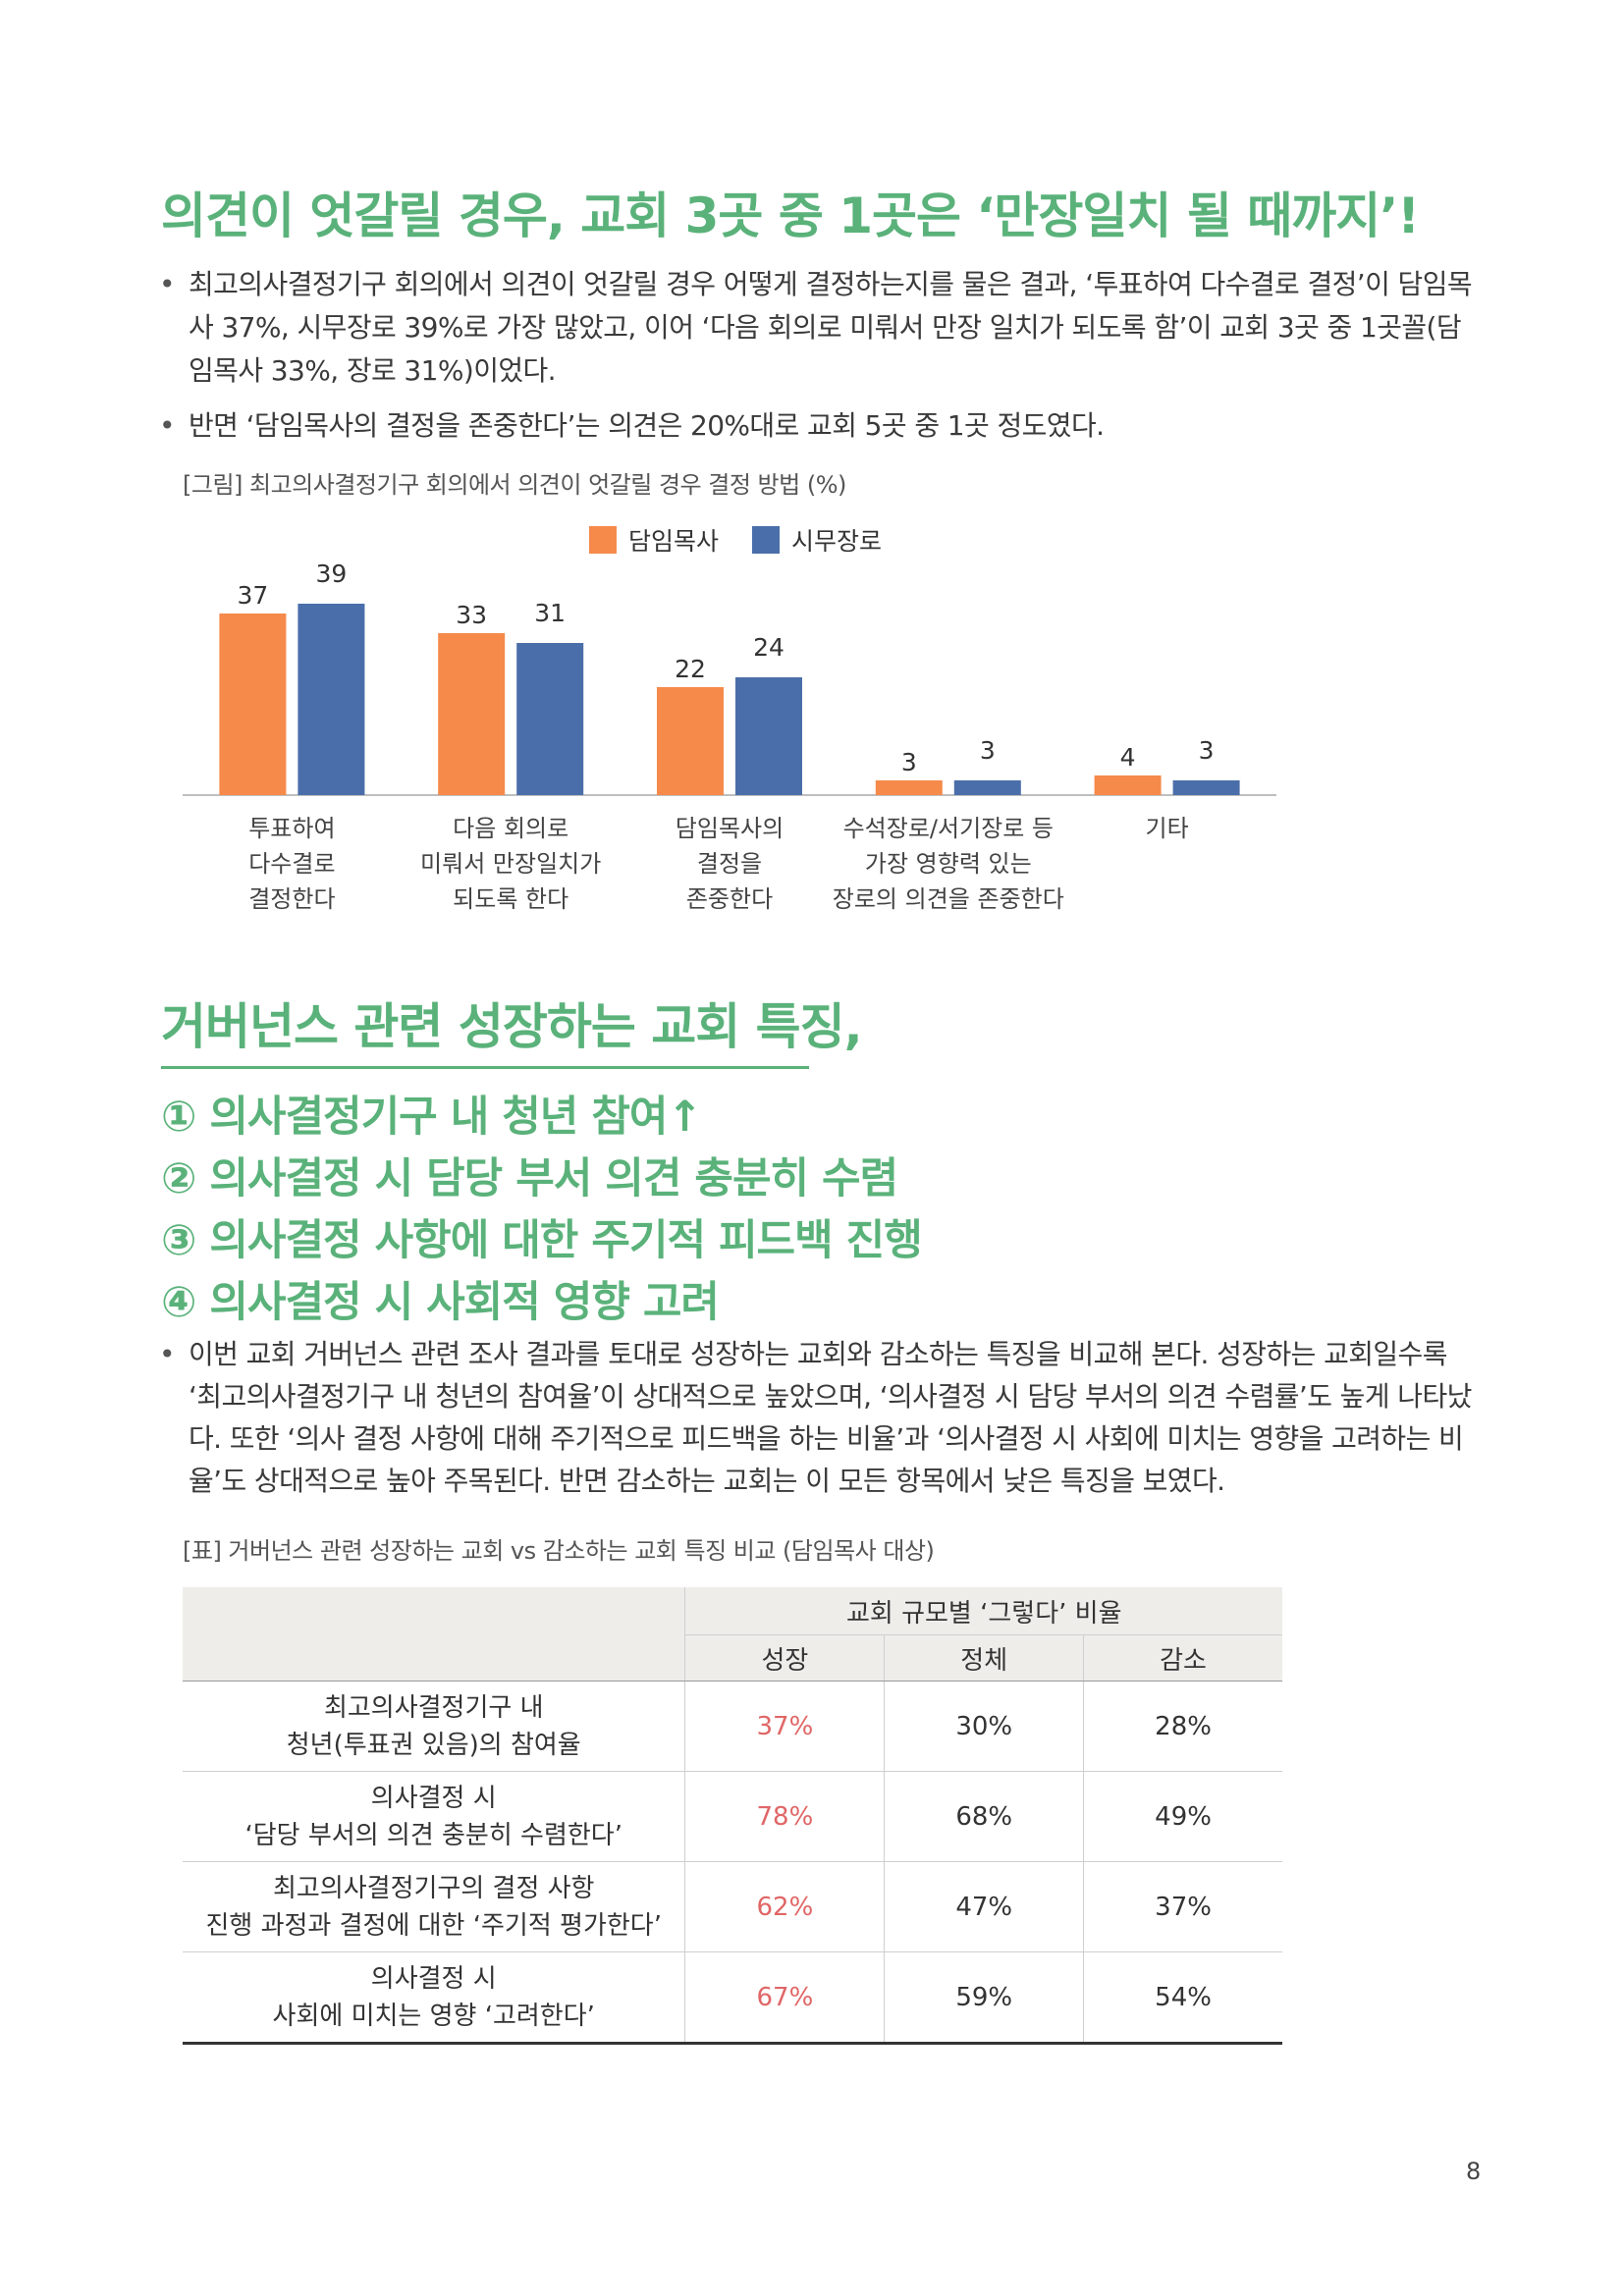 Image resolution: width=1623 pixels, height=2296 pixels. I want to click on table-group-header: 교회 규모별 ‘그렇다’ 비율, so click(983, 1611).